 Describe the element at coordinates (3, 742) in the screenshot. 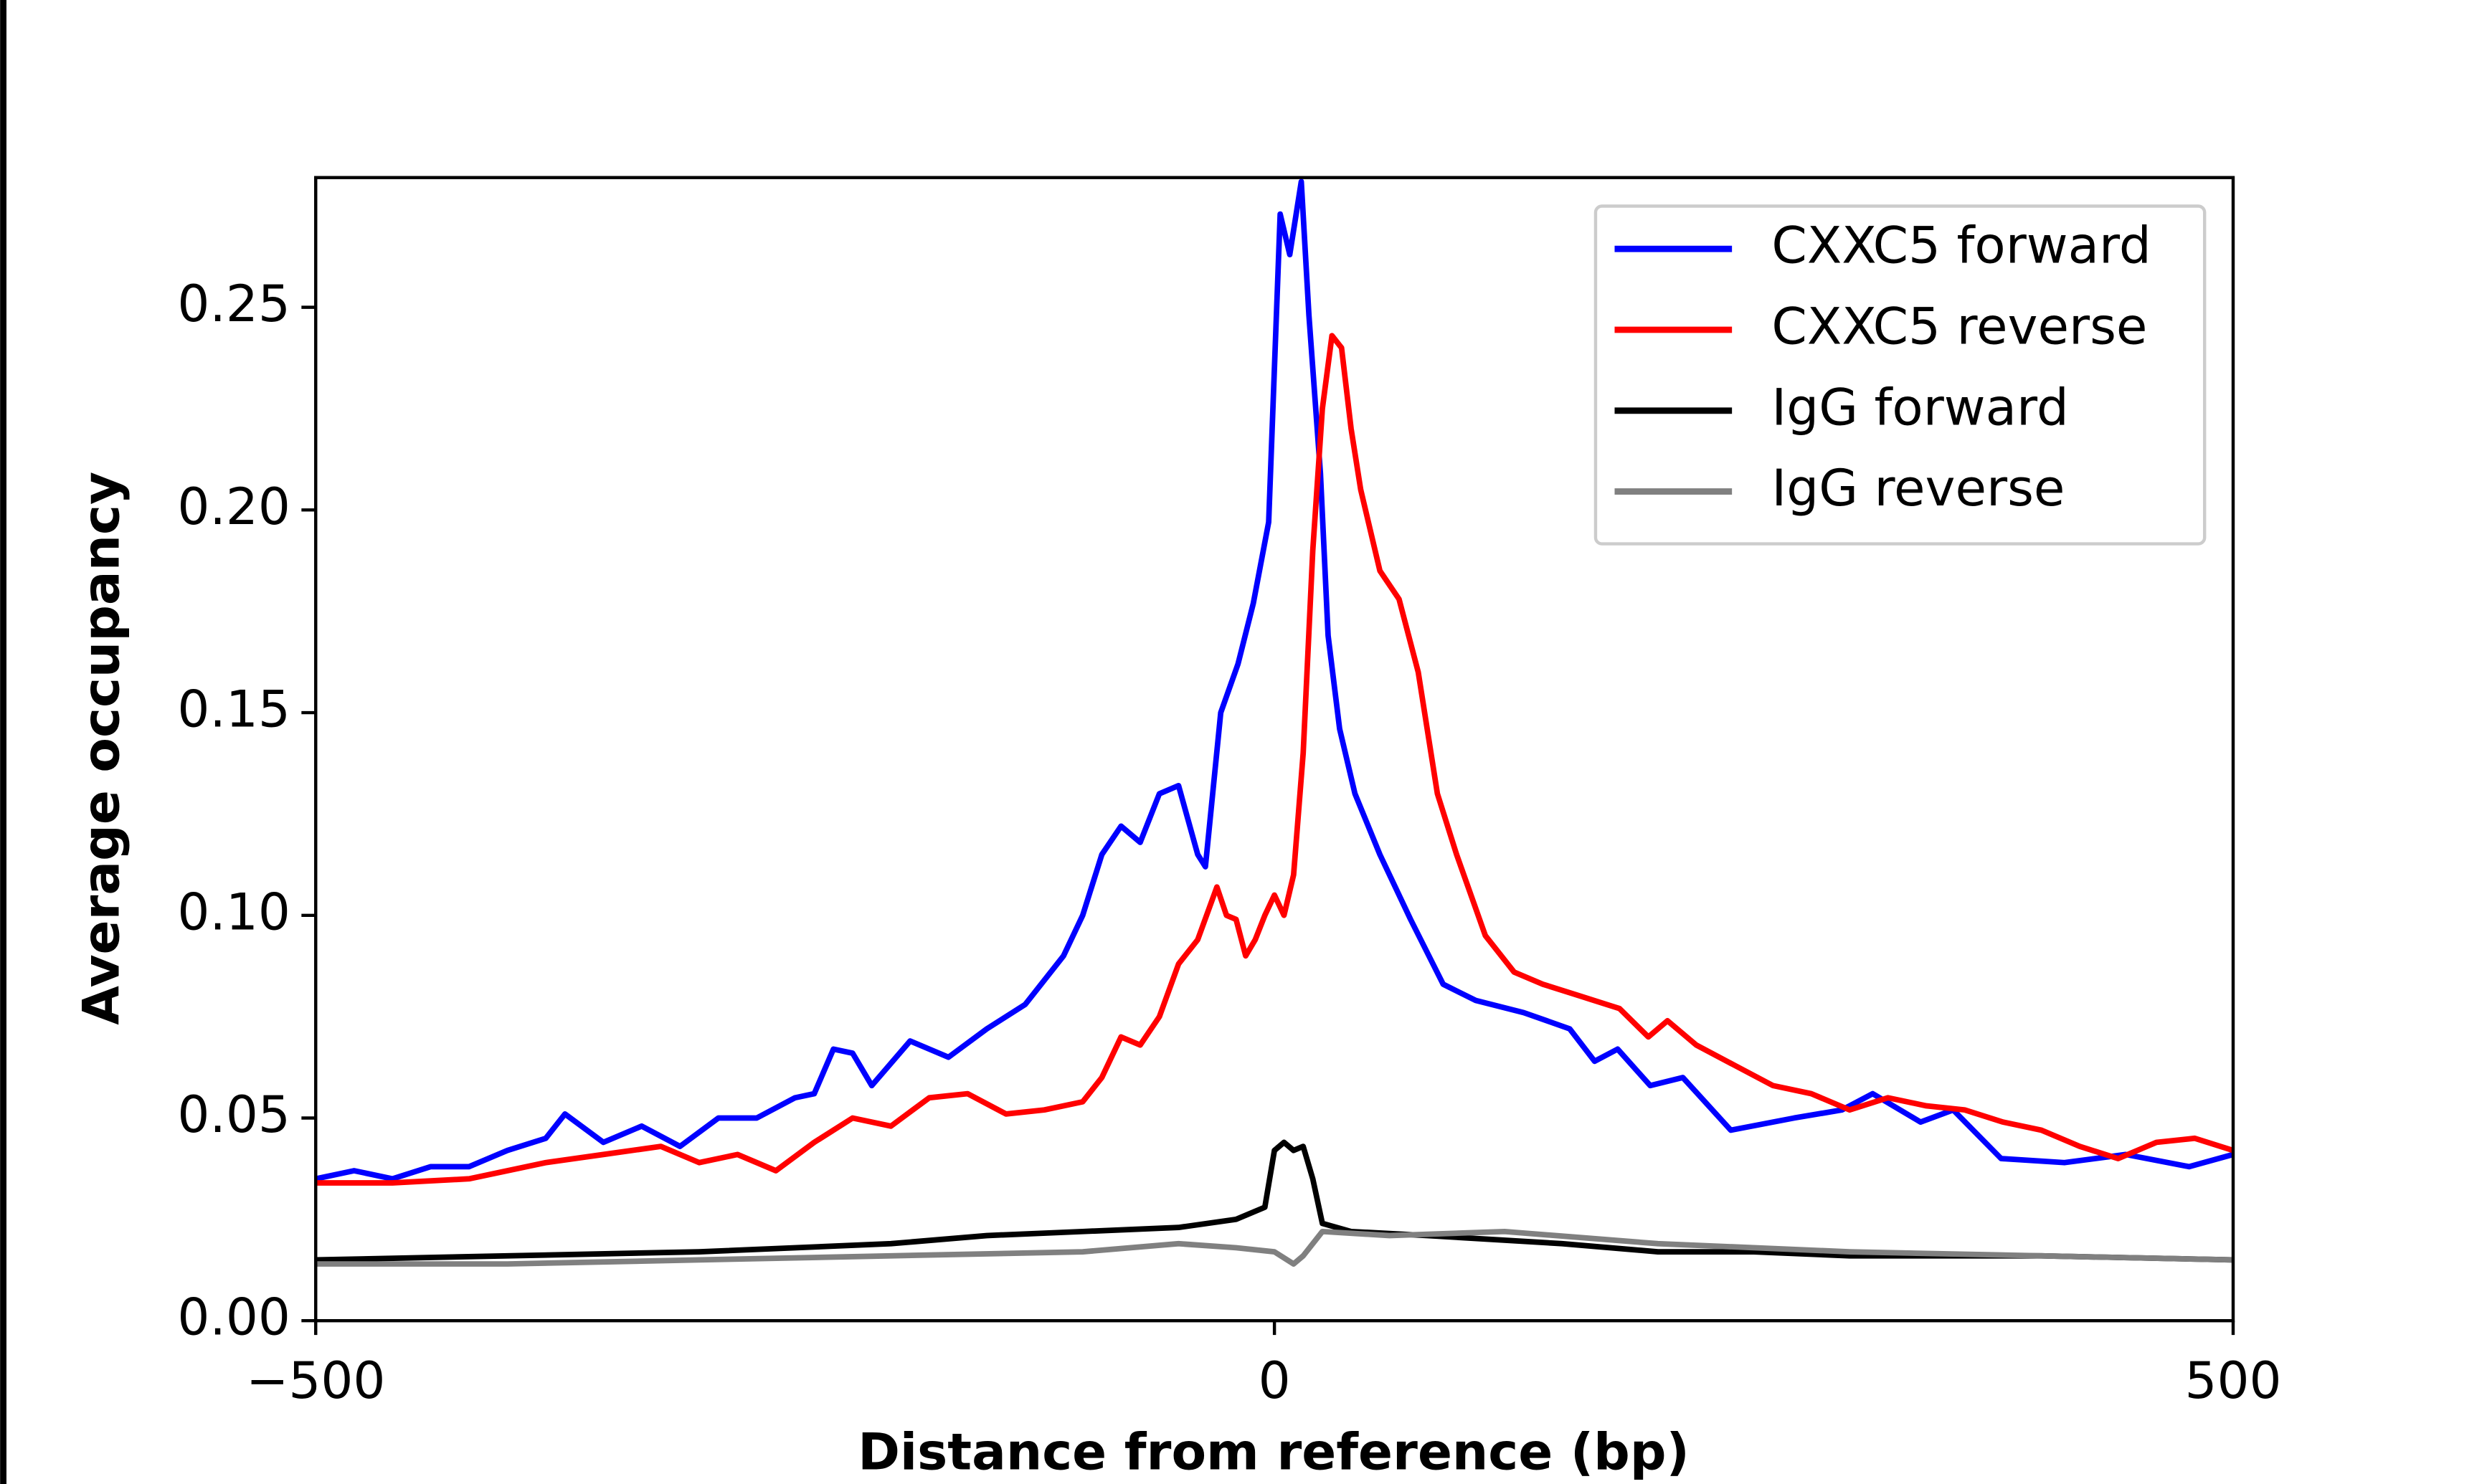

I see `left-border` at that location.